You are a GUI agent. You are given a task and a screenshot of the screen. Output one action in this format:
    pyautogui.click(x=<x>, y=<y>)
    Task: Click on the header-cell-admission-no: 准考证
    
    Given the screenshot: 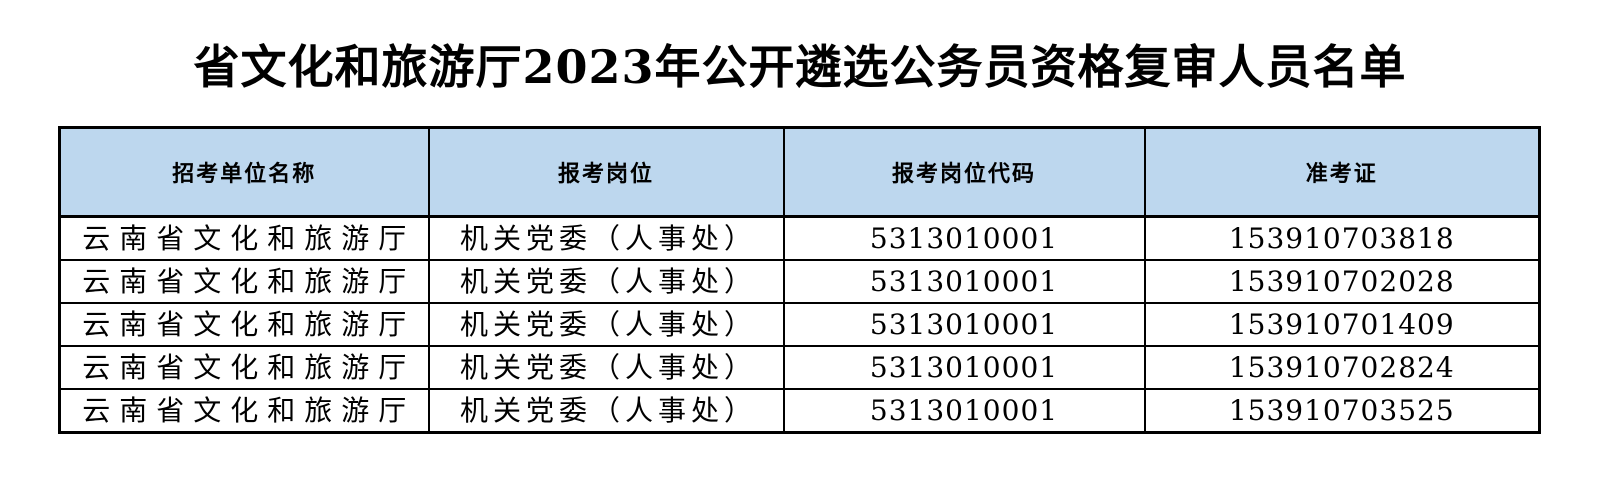 What is the action you would take?
    pyautogui.click(x=1342, y=172)
    